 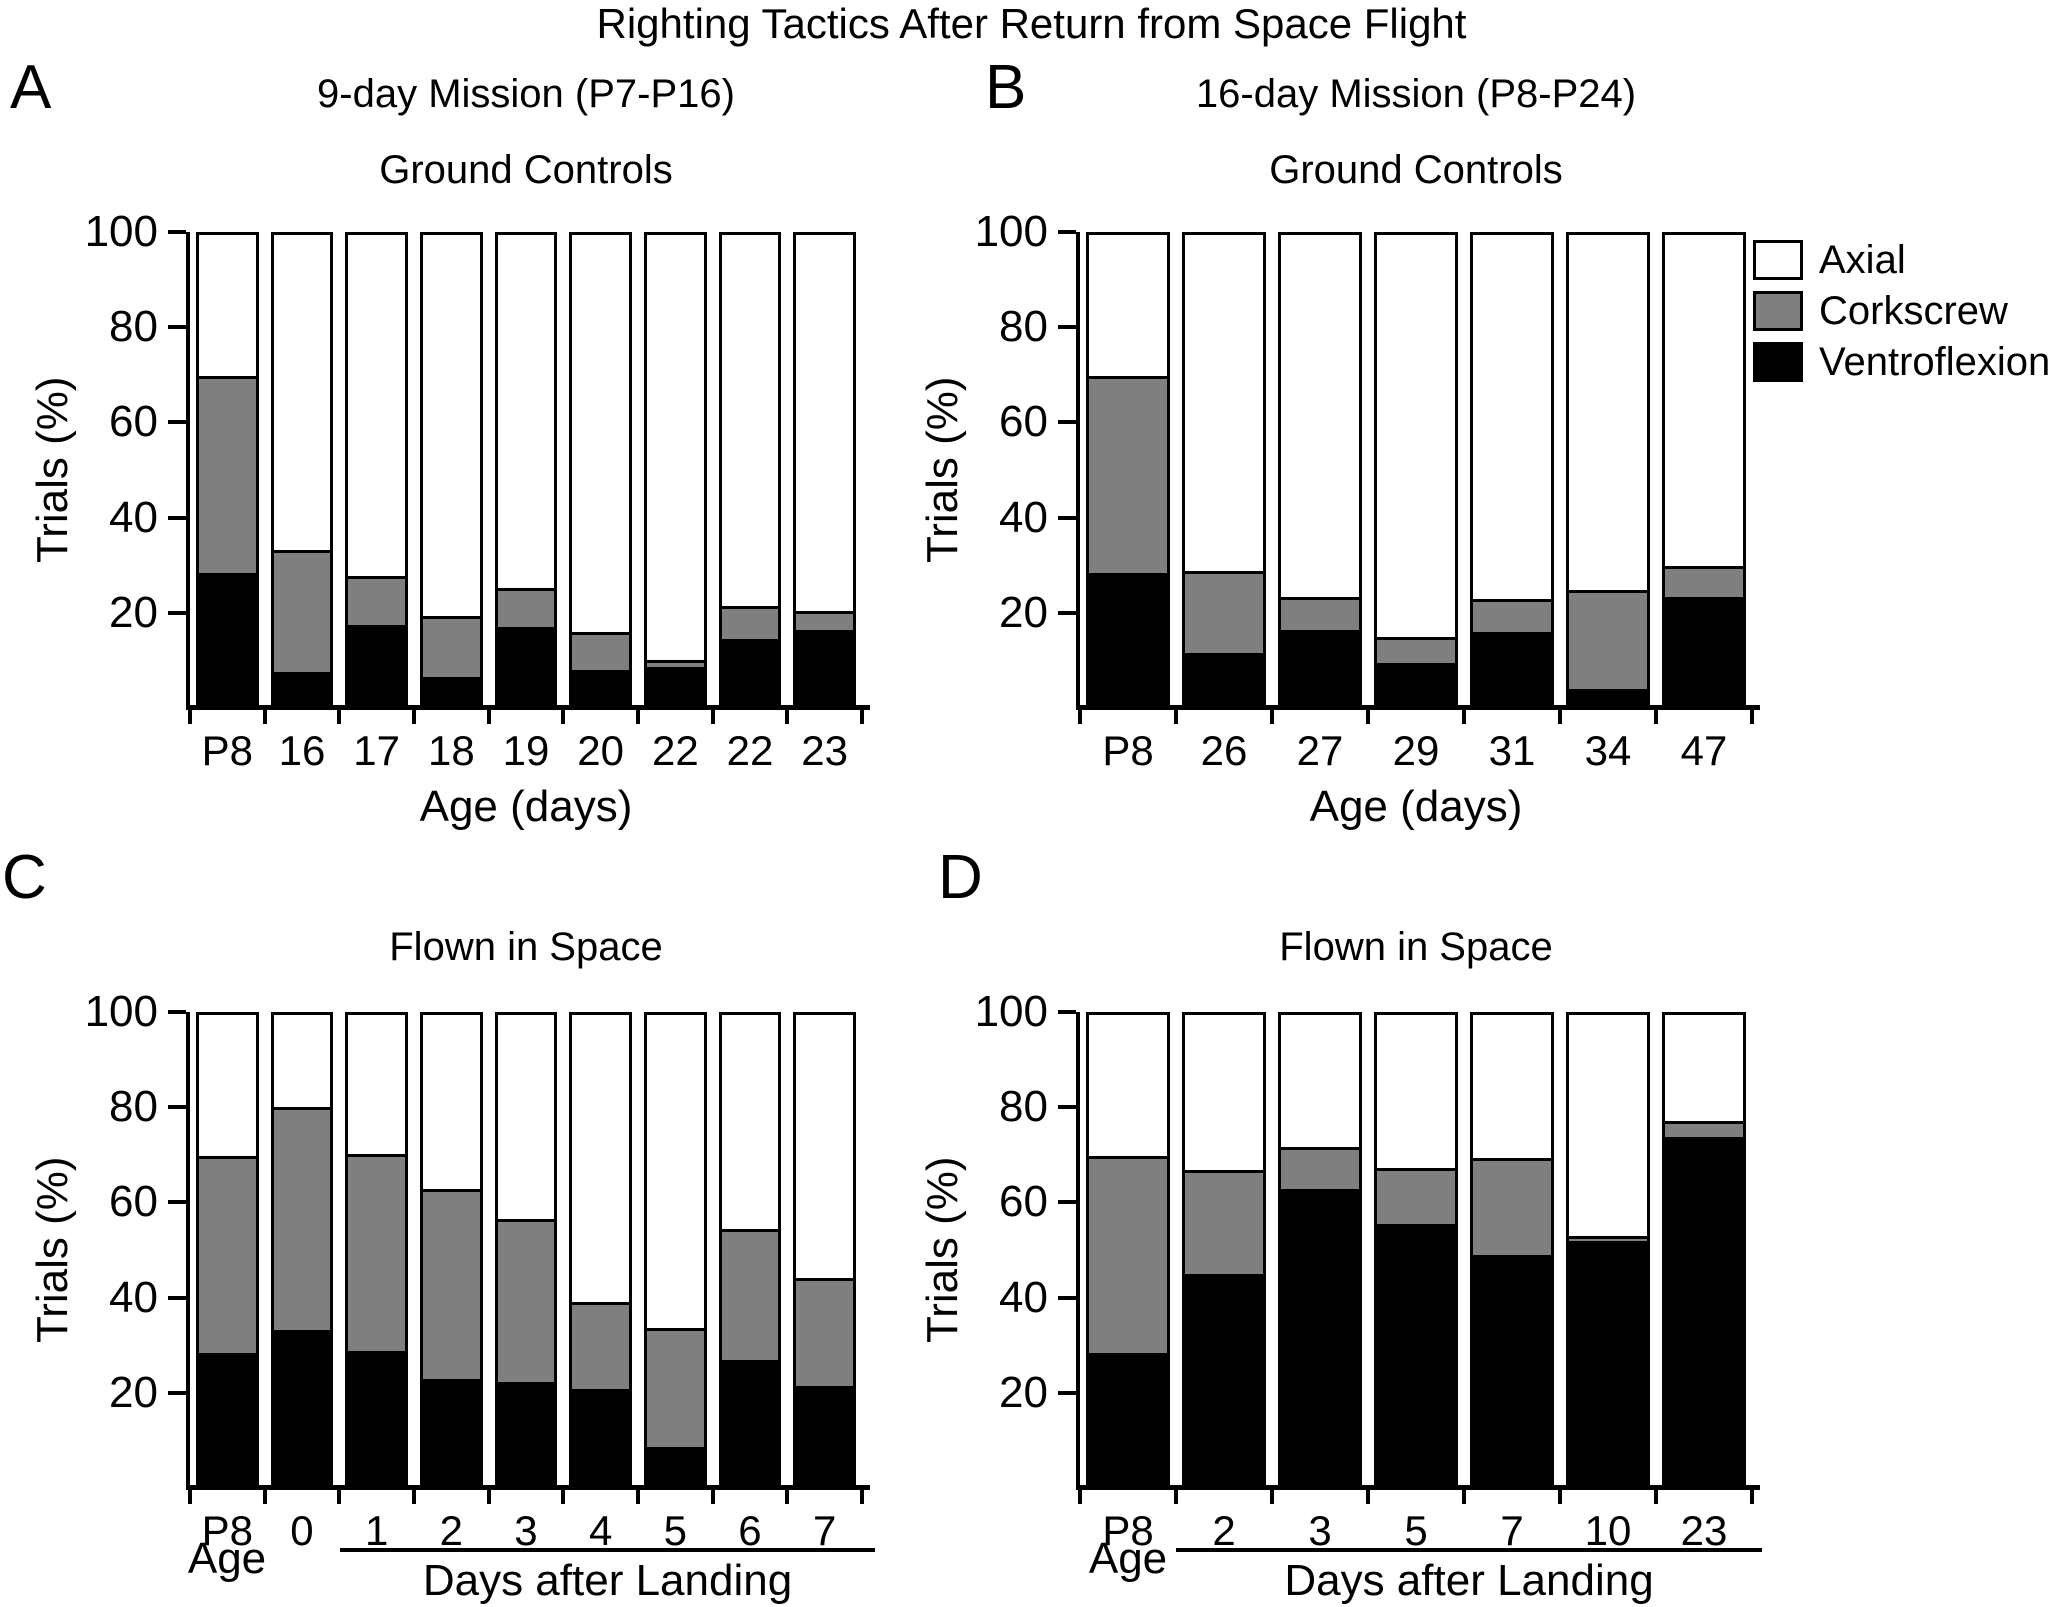 What do you see at coordinates (1367, 491) in the screenshot?
I see `panel-b-plot: 20 40 60 80 100 P8 26 27 29 31 34 47` at bounding box center [1367, 491].